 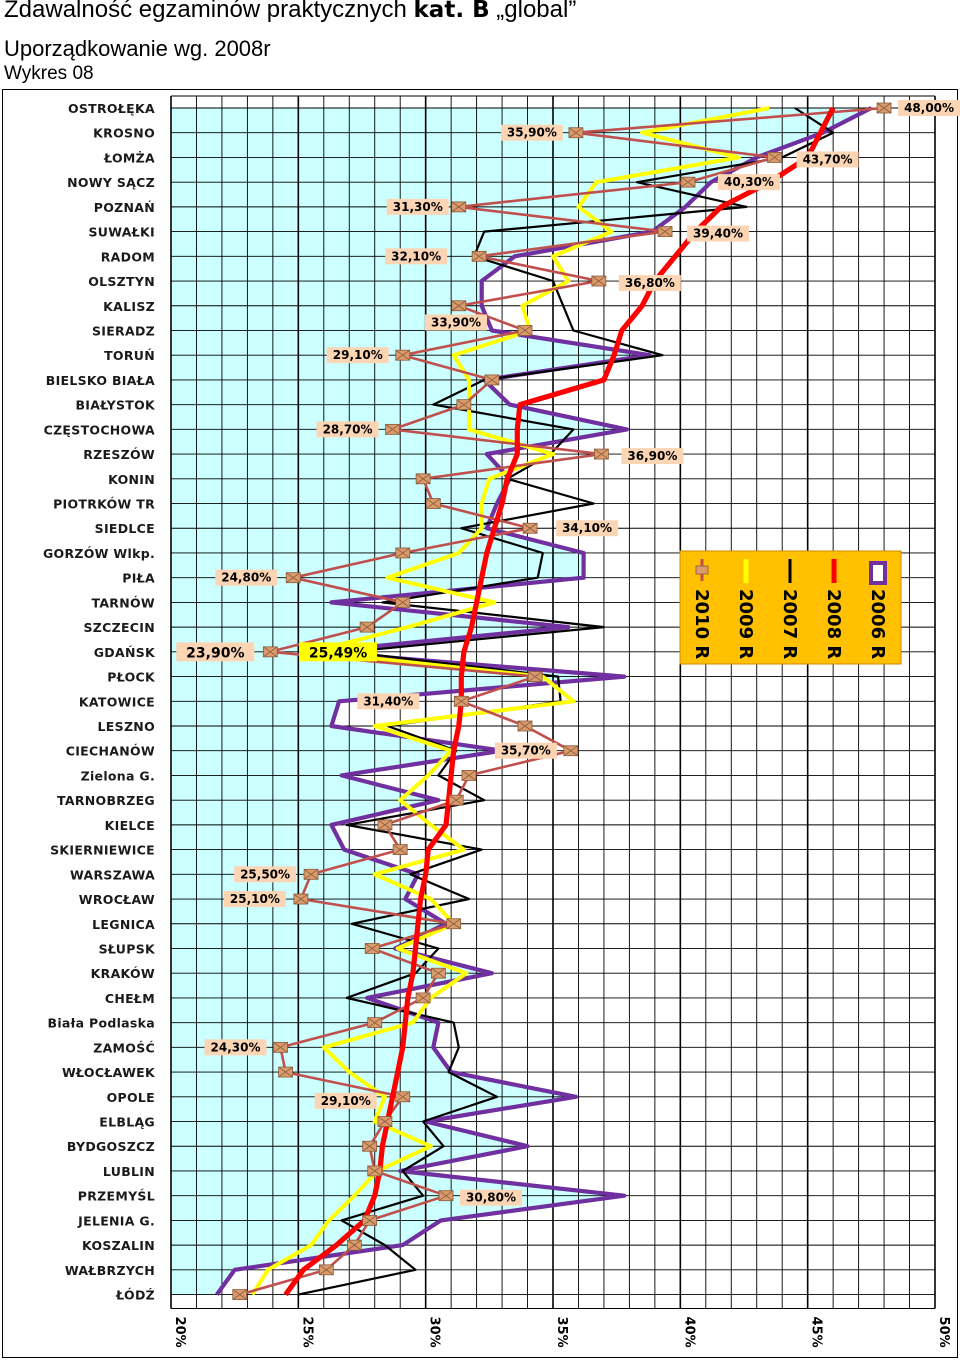 I want to click on data-label-text: 43,70%, so click(x=828, y=159).